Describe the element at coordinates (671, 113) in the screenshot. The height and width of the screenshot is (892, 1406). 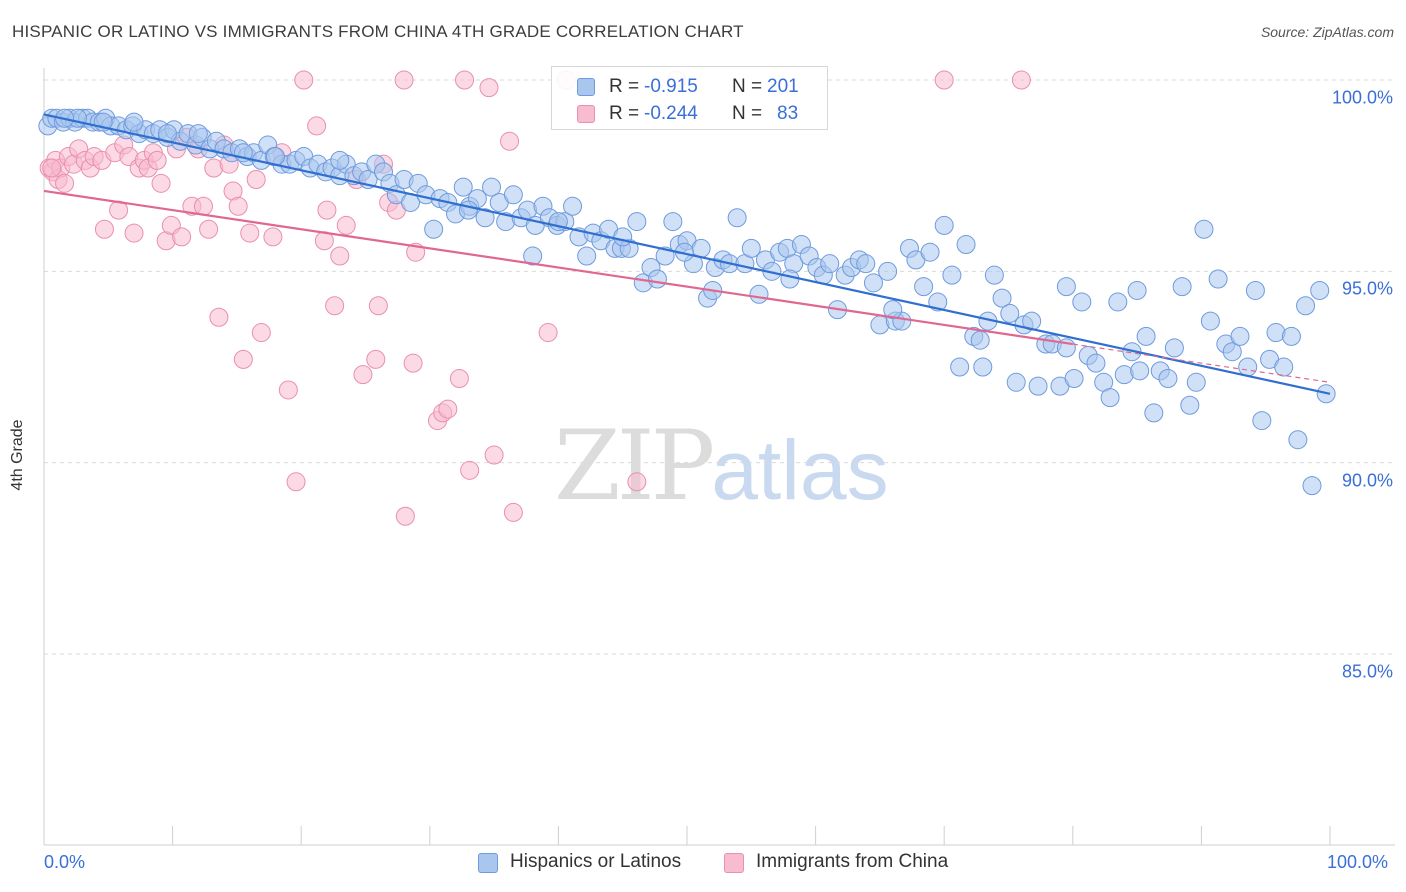
I see `legend-r-value: -0.244` at that location.